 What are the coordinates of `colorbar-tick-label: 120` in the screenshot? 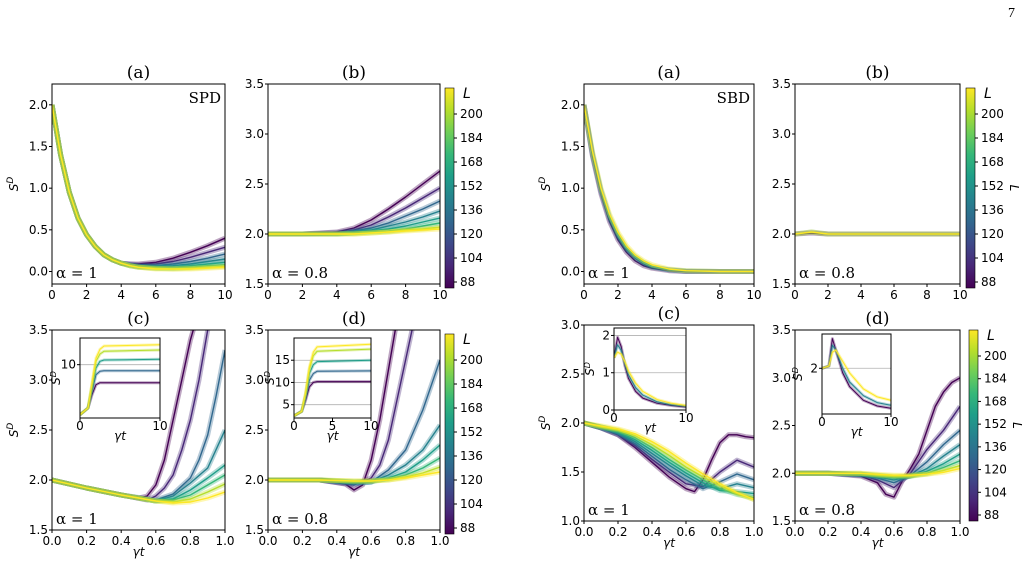 It's located at (471, 480).